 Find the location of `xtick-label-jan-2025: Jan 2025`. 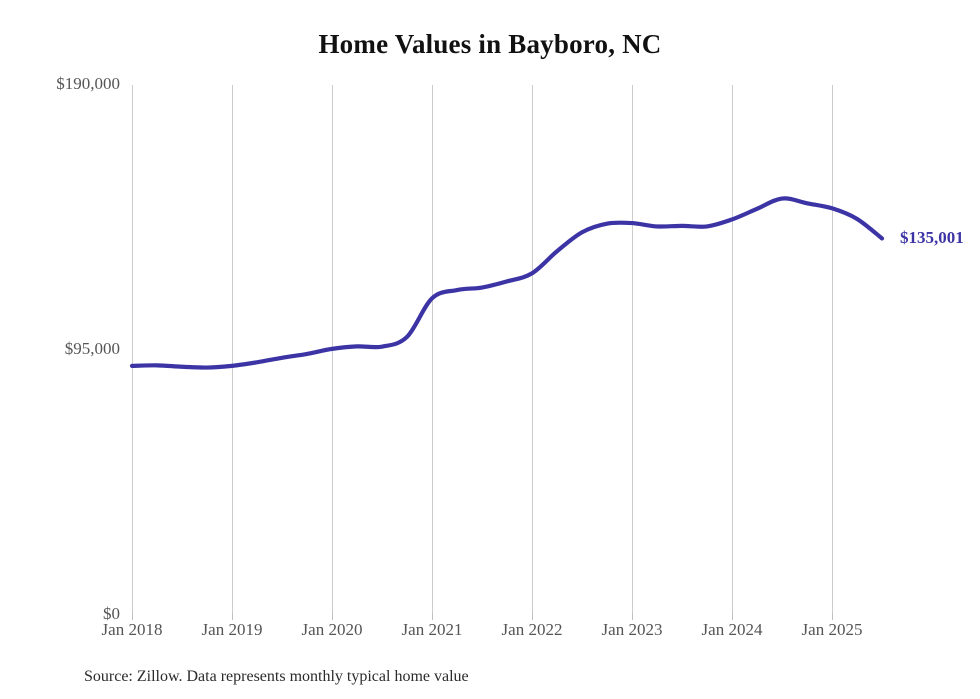

xtick-label-jan-2025: Jan 2025 is located at coordinates (832, 629).